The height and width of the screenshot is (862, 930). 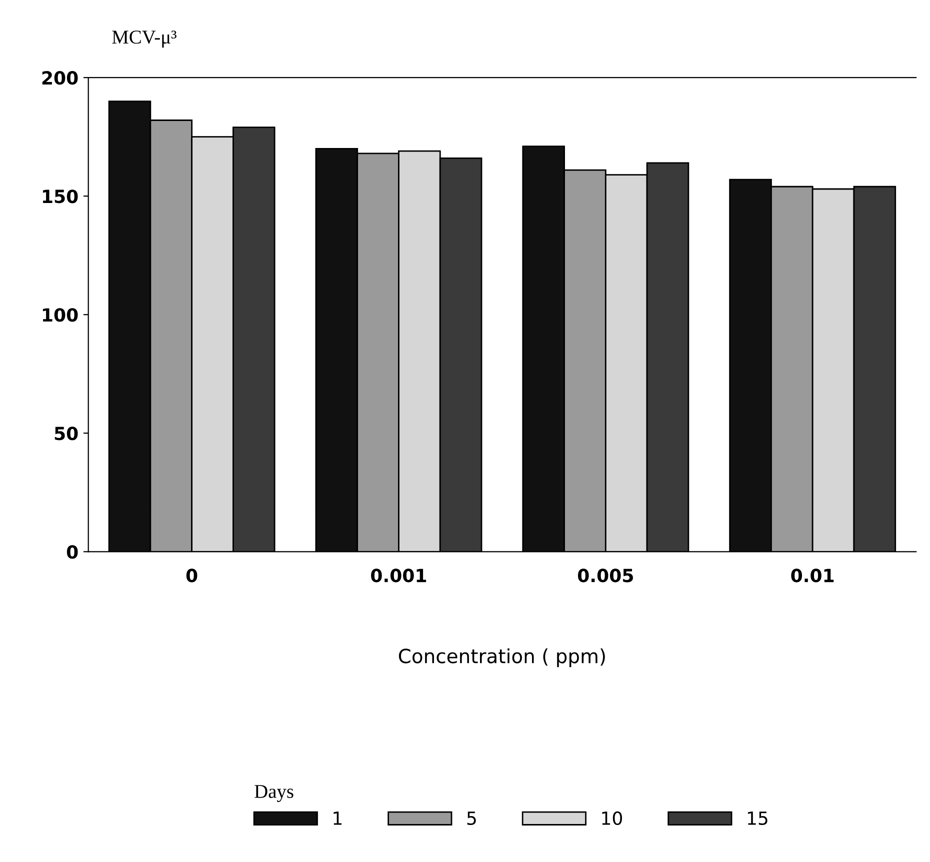 What do you see at coordinates (192, 575) in the screenshot?
I see `x-tick-label: 0` at bounding box center [192, 575].